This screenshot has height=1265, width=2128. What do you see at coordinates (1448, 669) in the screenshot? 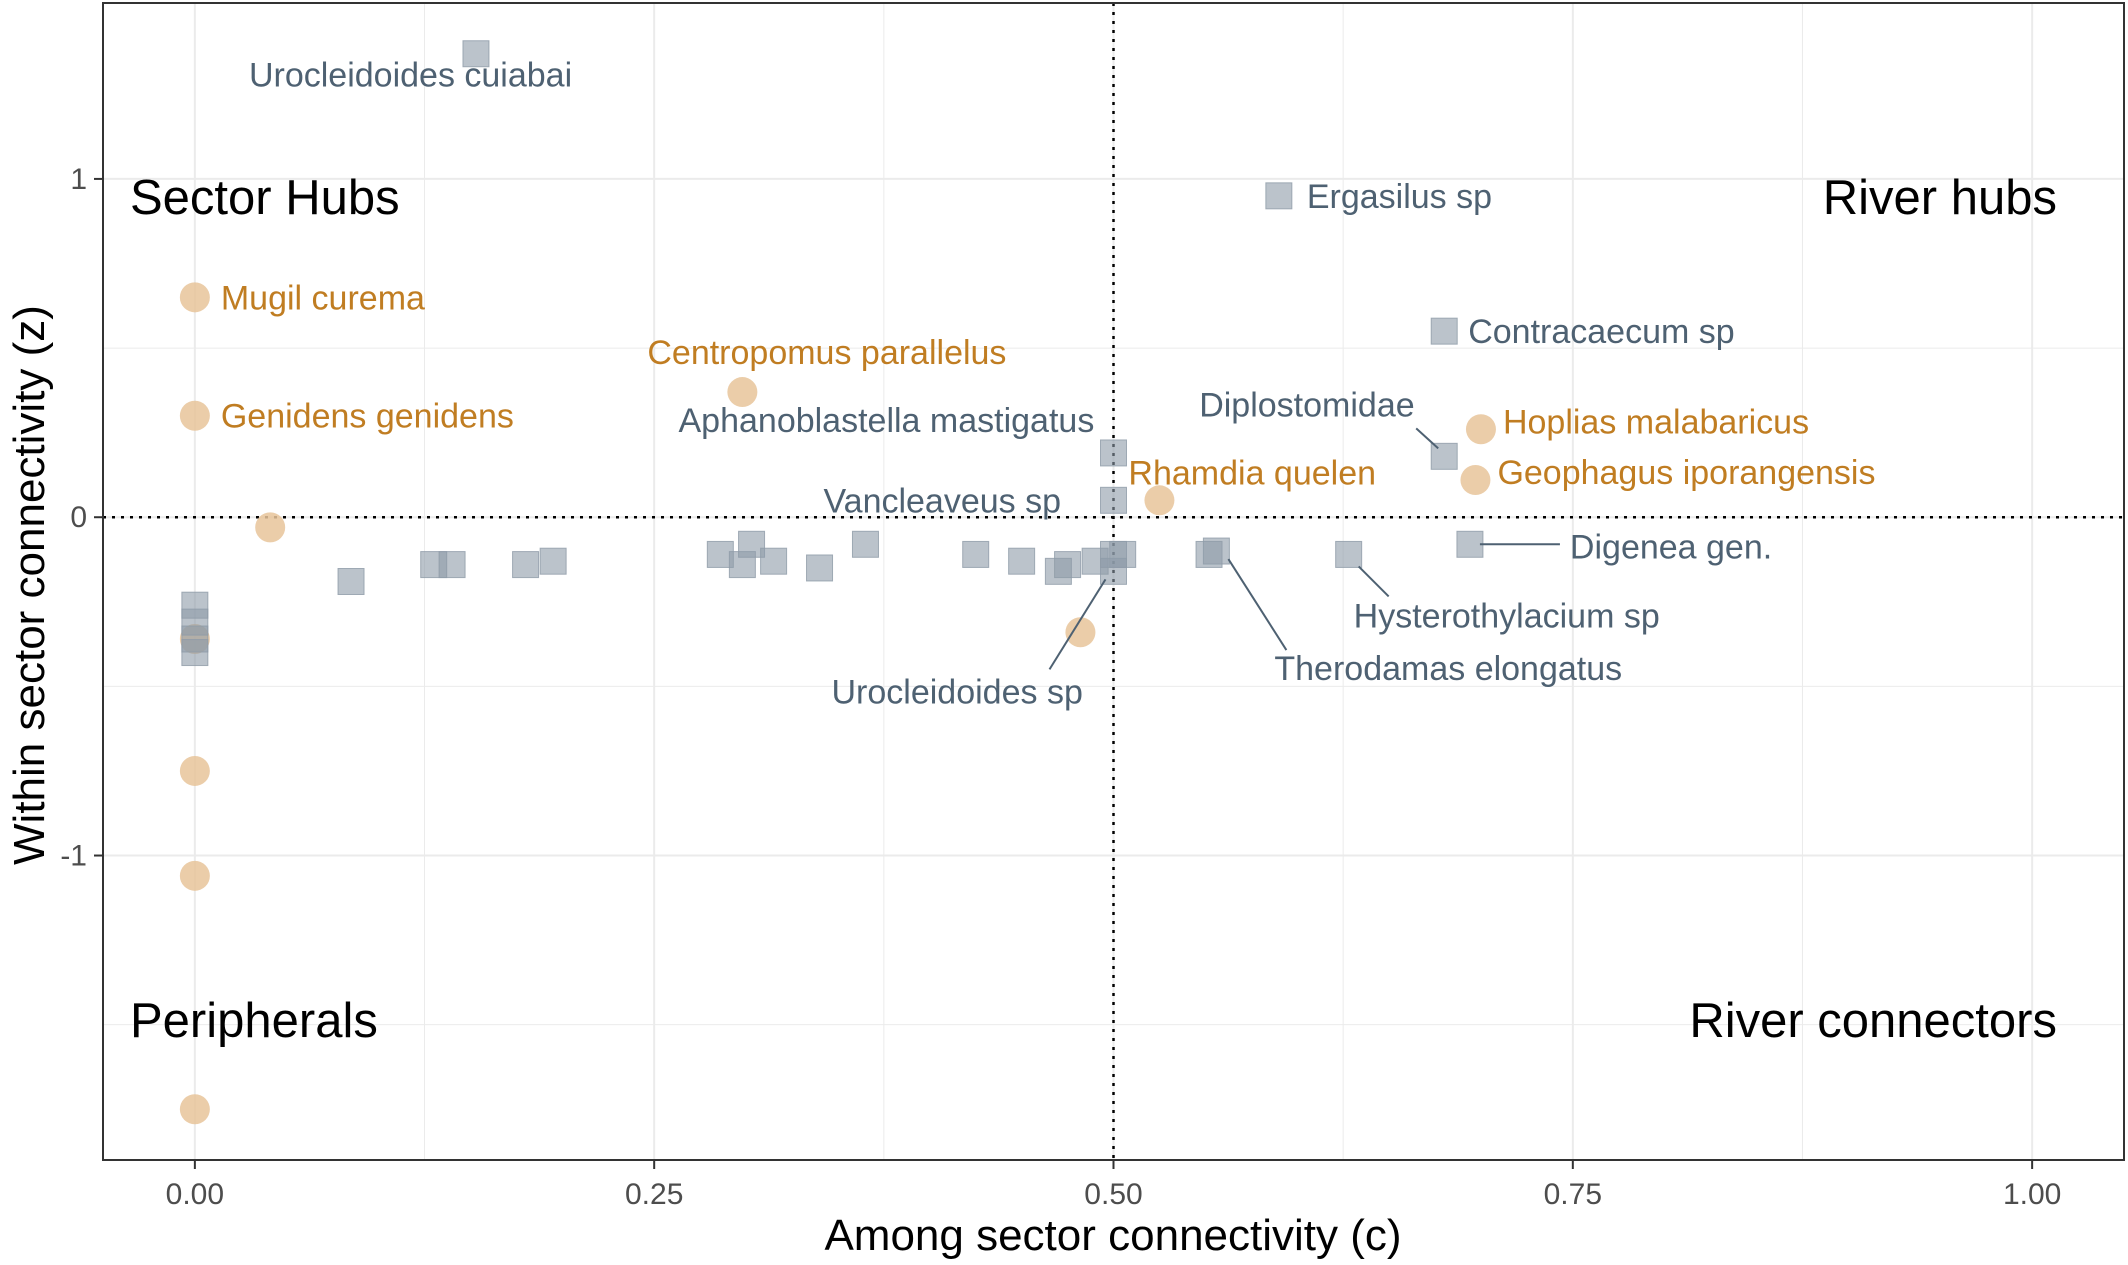
I see `point-label: Therodamas elongatus` at bounding box center [1448, 669].